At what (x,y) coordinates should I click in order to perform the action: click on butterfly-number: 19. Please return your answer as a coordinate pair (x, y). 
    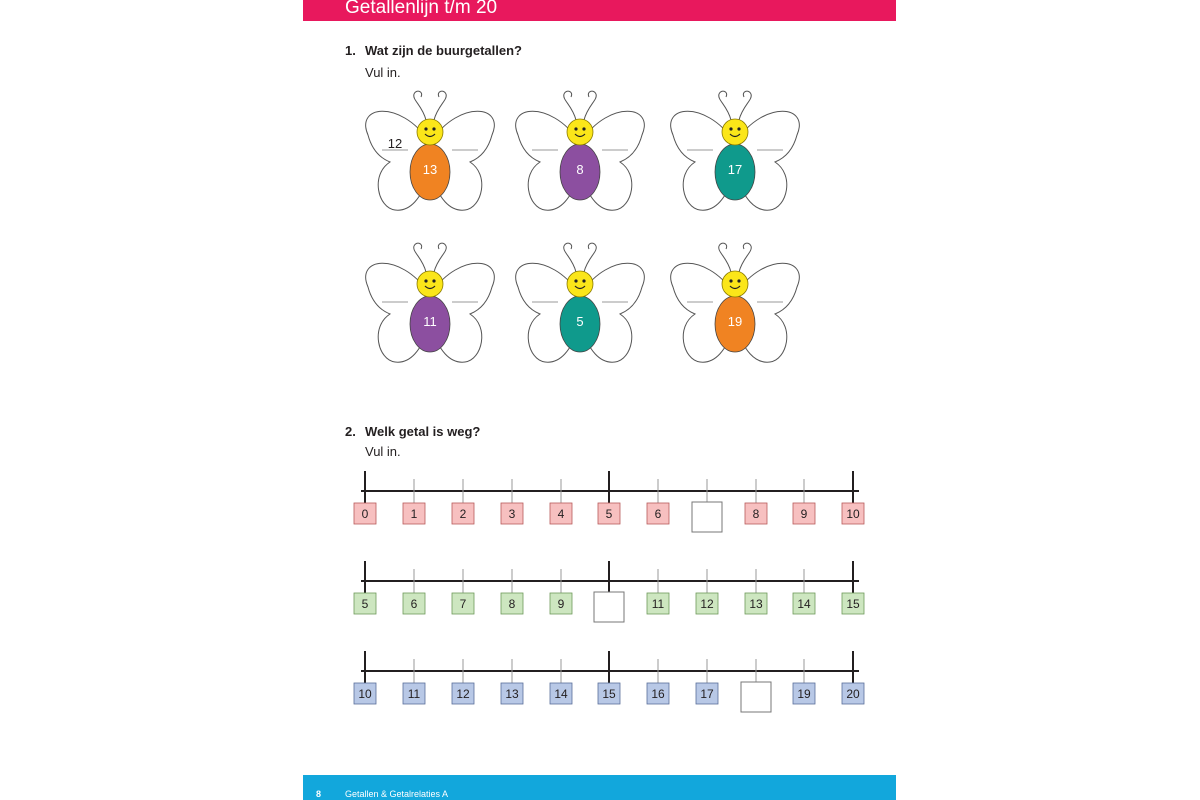
    Looking at the image, I should click on (735, 321).